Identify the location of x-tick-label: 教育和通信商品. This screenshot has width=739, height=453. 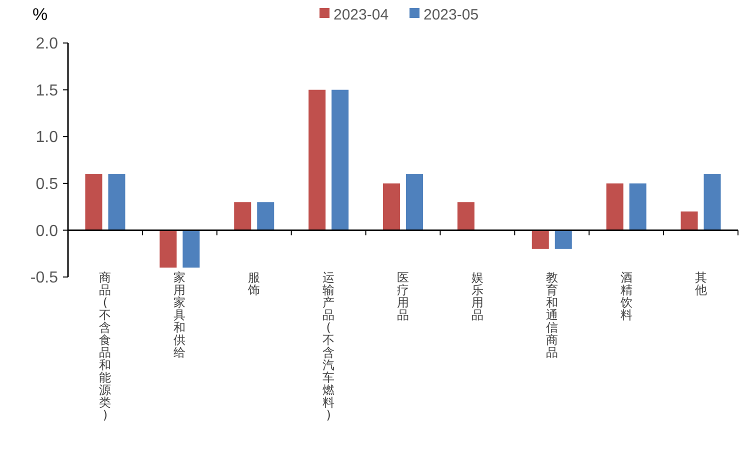
(552, 315).